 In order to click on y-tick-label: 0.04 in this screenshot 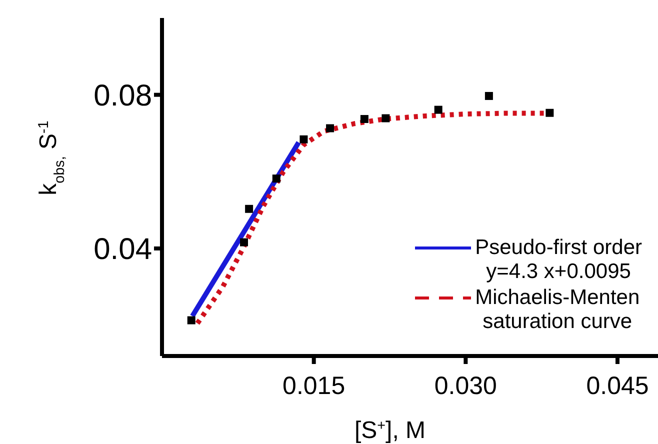, I will do `click(123, 249)`.